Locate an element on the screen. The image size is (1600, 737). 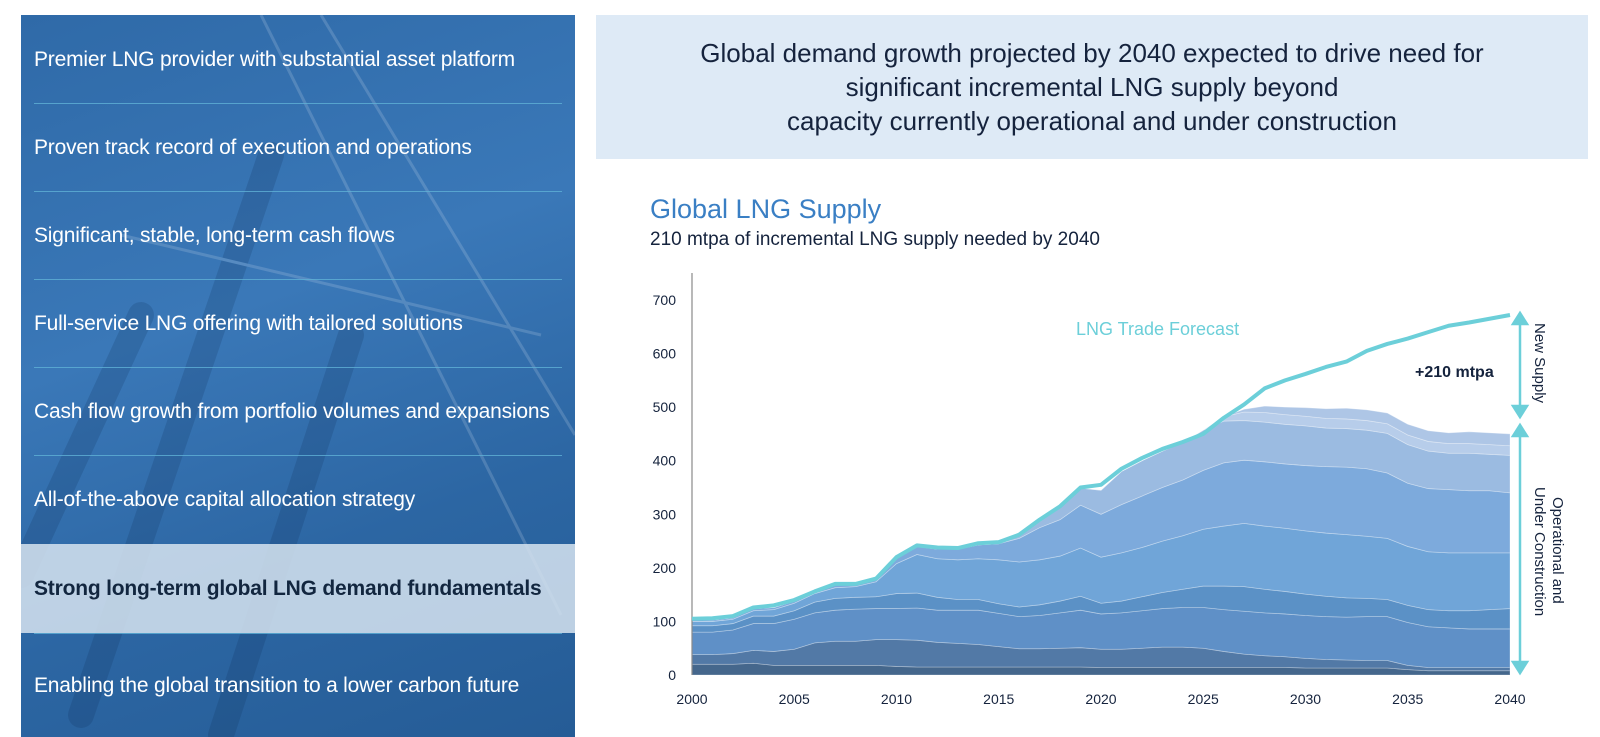
forecast-label: LNG Trade Forecast is located at coordinates (1157, 329).